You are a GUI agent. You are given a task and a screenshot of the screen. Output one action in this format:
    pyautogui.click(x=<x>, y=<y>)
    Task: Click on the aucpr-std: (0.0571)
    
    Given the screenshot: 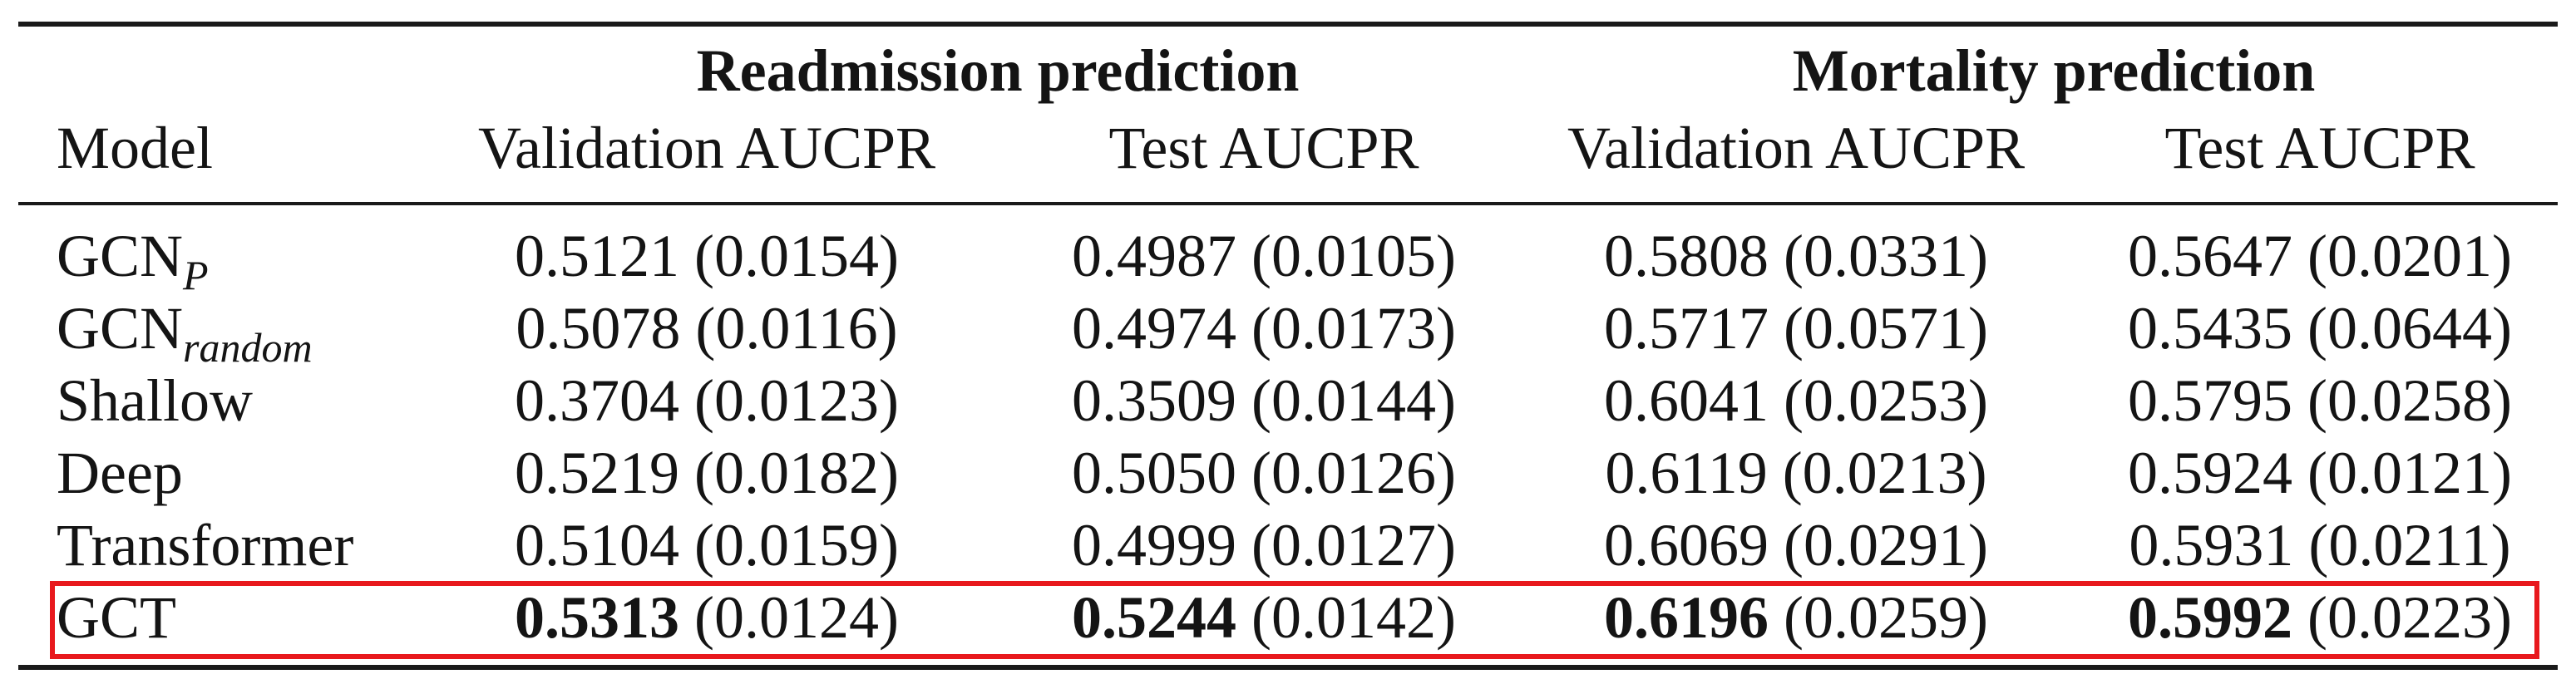 What is the action you would take?
    pyautogui.click(x=1886, y=328)
    